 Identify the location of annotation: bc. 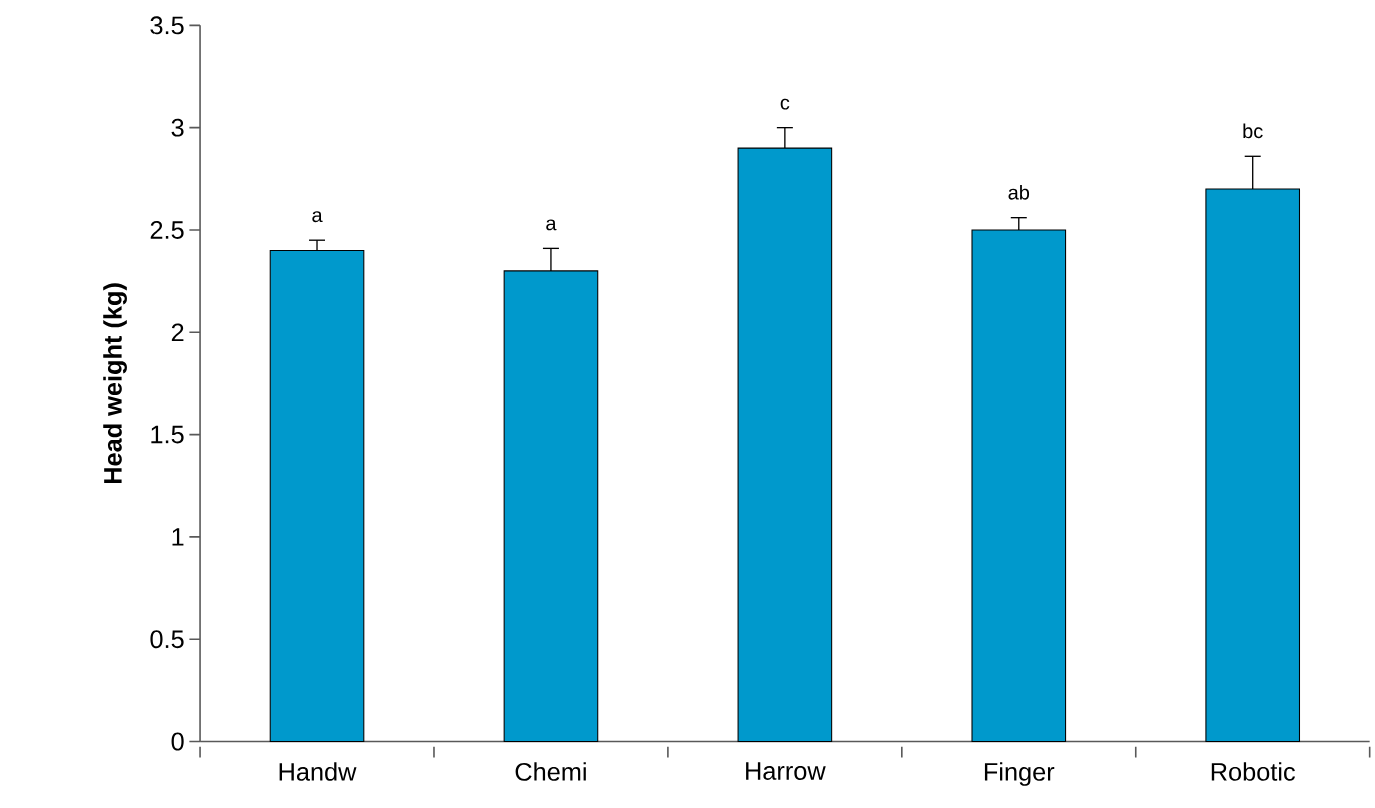
(1253, 131).